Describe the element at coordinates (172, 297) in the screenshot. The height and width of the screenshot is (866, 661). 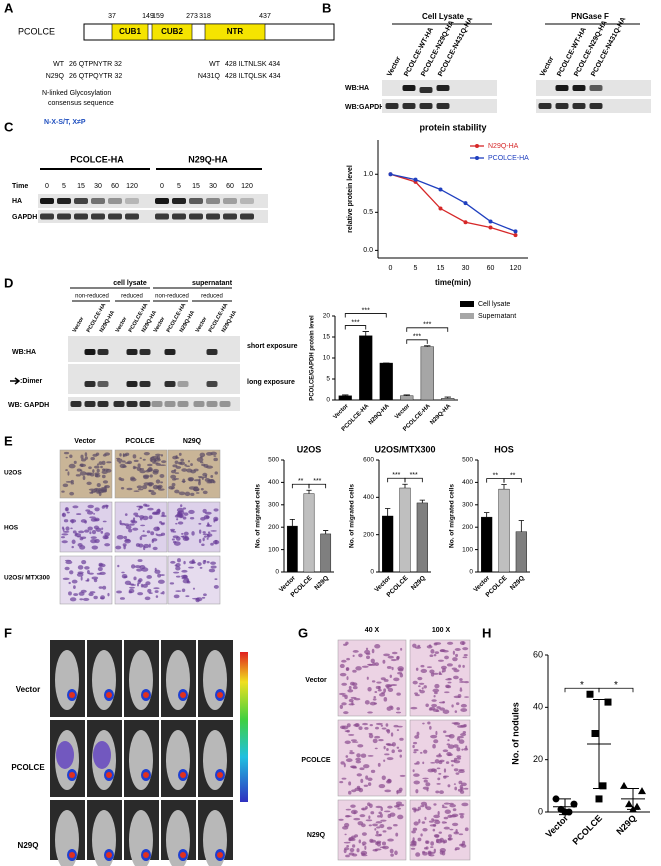
I see `condition-label: non-reduced` at that location.